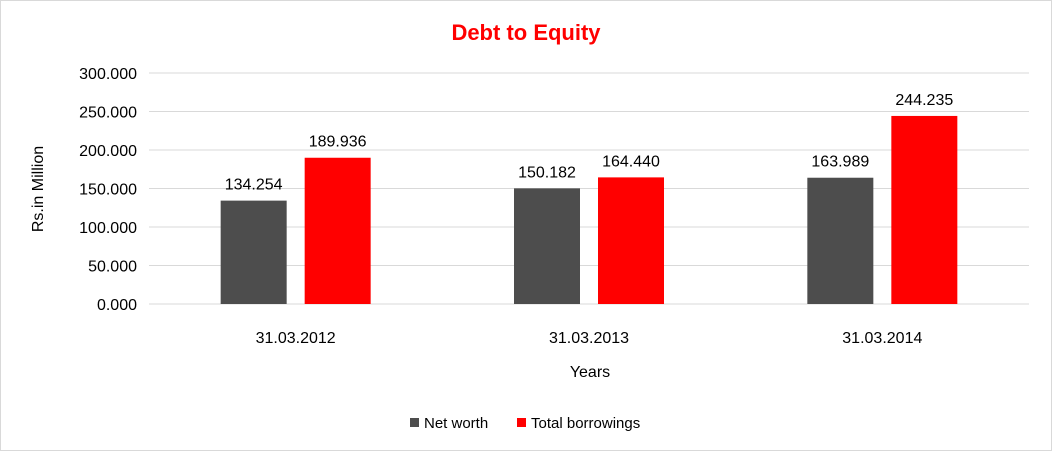 The width and height of the screenshot is (1052, 455). I want to click on x-axis-ticks: 31.03.2012 31.03.2013 31.03.2014, so click(589, 338).